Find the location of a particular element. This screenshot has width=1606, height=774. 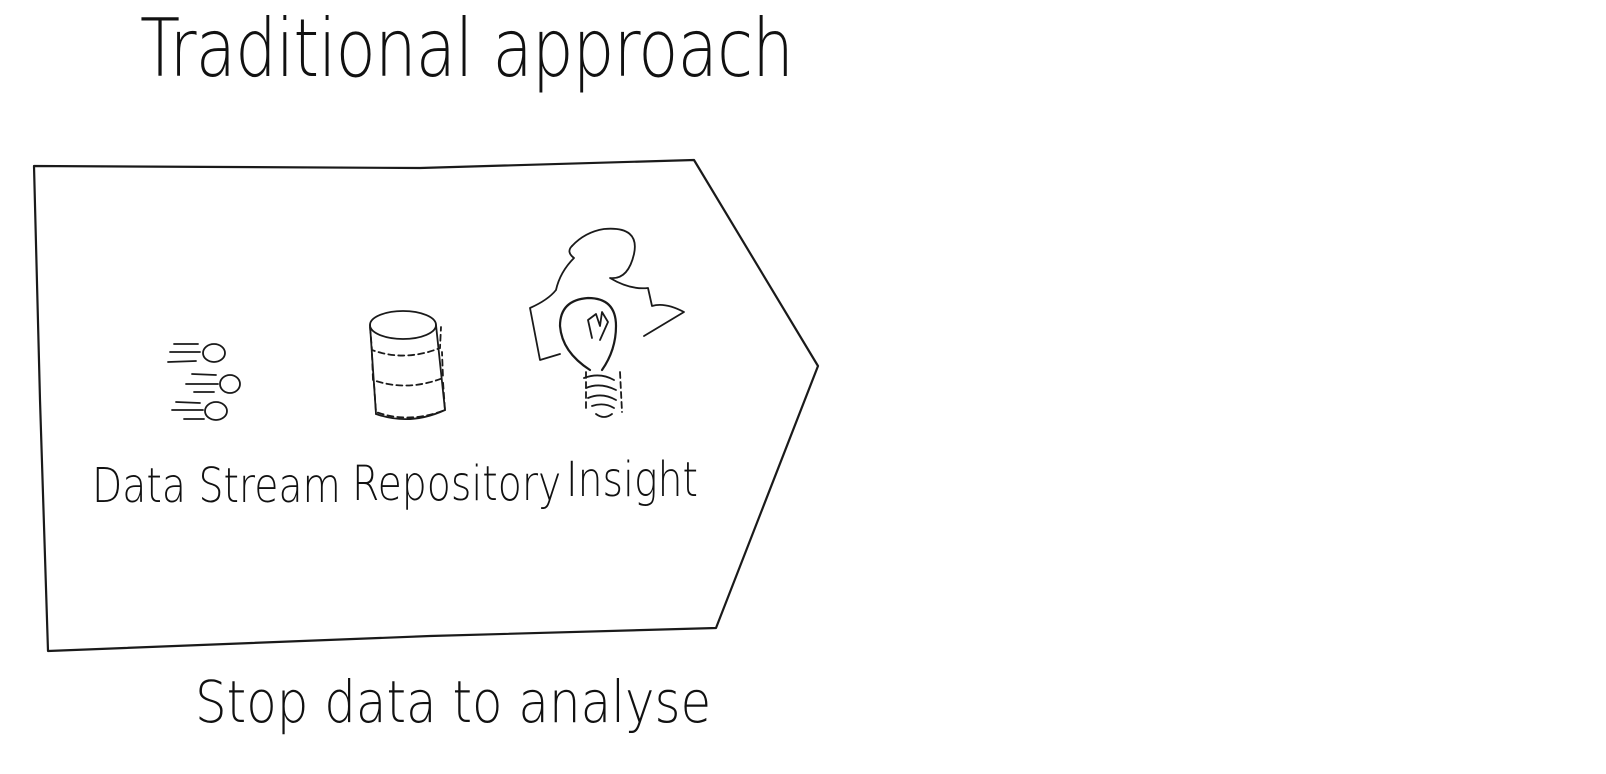

step-label-insight: Insight is located at coordinates (632, 480).